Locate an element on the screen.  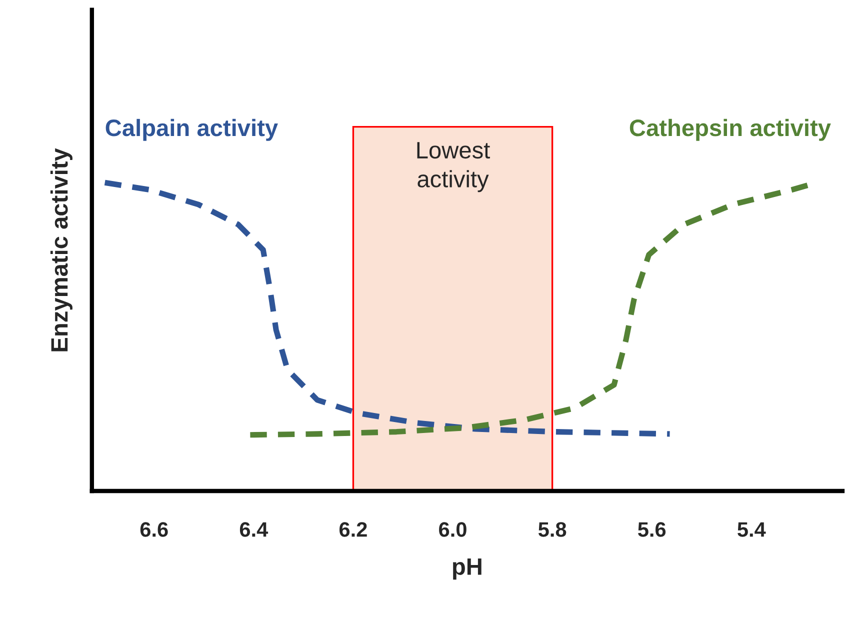
x-tick-label: 6.6 is located at coordinates (154, 529).